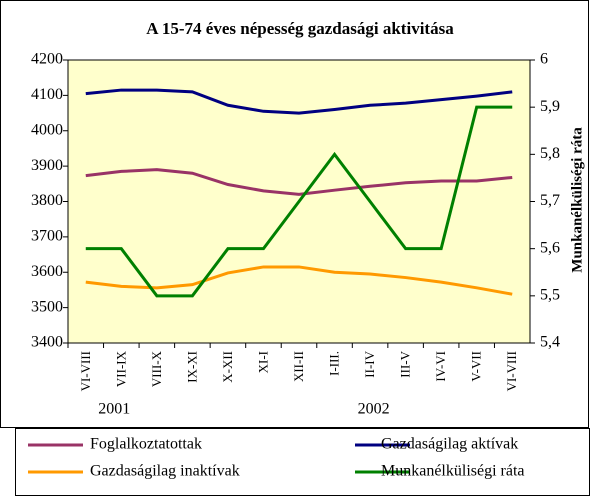 This screenshot has height=496, width=590. I want to click on x-tick-label: IV-VI, so click(440, 366).